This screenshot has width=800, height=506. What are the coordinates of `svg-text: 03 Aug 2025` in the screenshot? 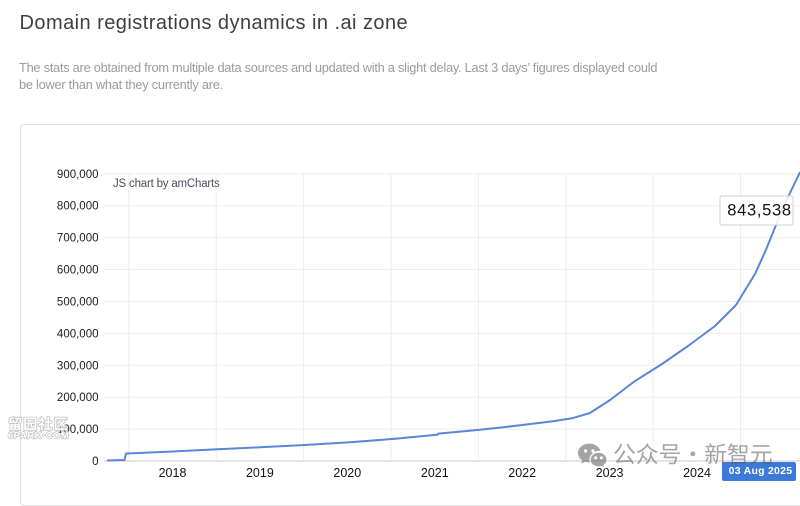 It's located at (761, 471).